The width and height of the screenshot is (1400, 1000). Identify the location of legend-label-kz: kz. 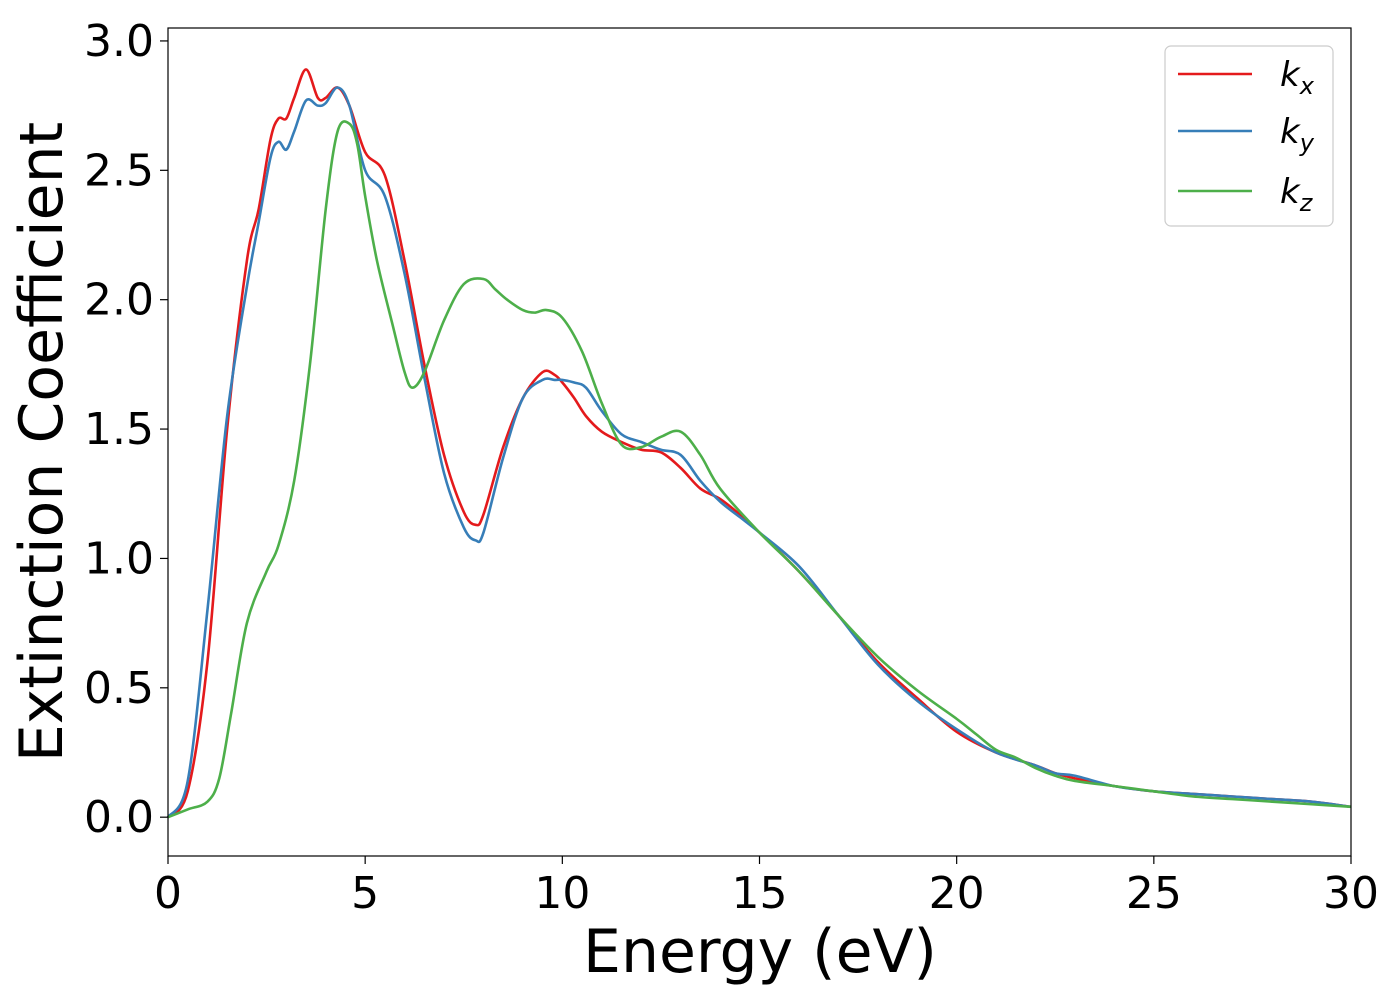
(1297, 194).